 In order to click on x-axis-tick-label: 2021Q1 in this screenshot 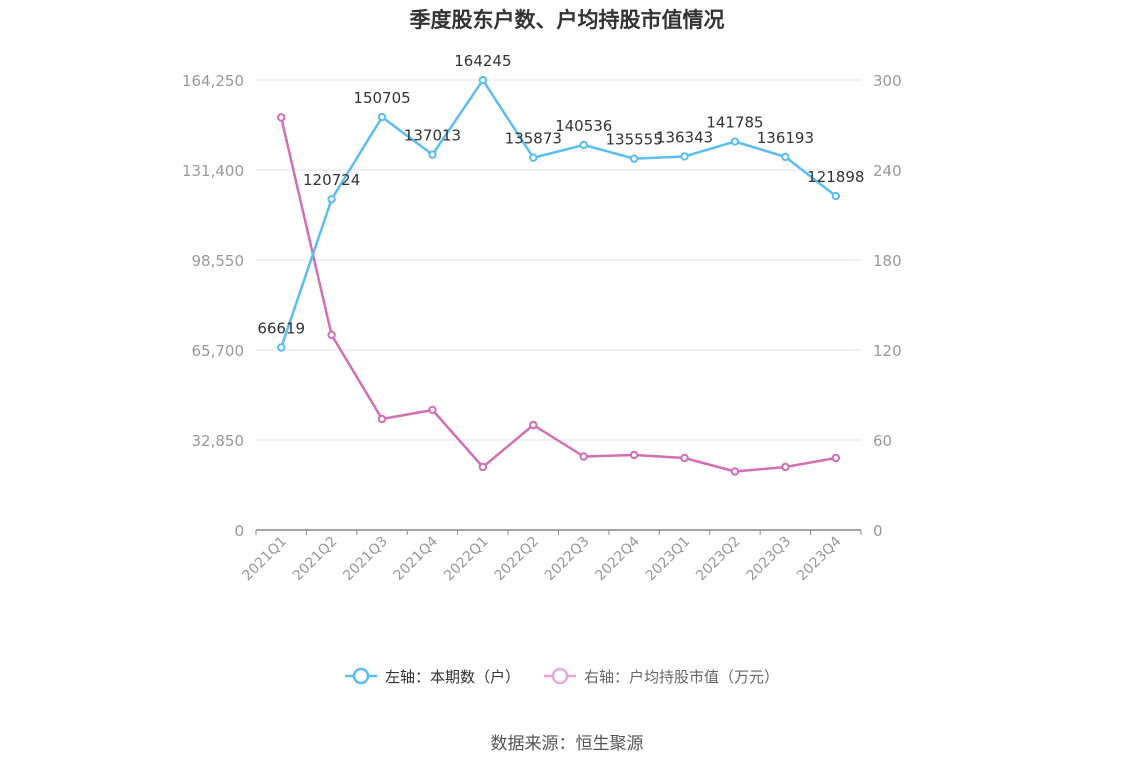, I will do `click(264, 559)`.